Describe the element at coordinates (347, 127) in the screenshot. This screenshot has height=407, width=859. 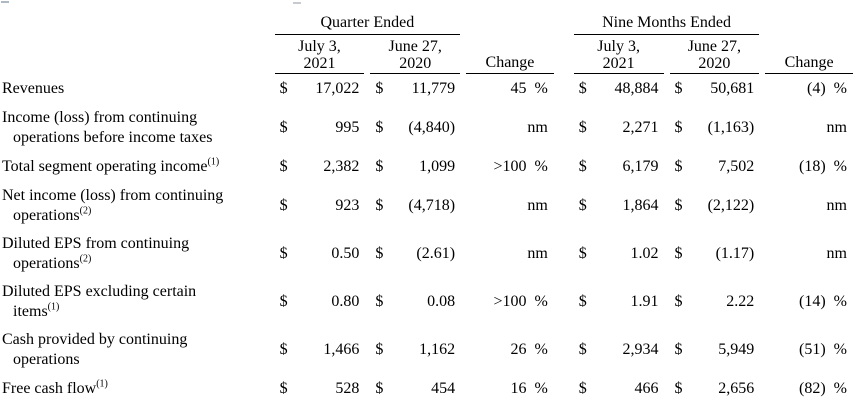
I see `money-value: 995` at that location.